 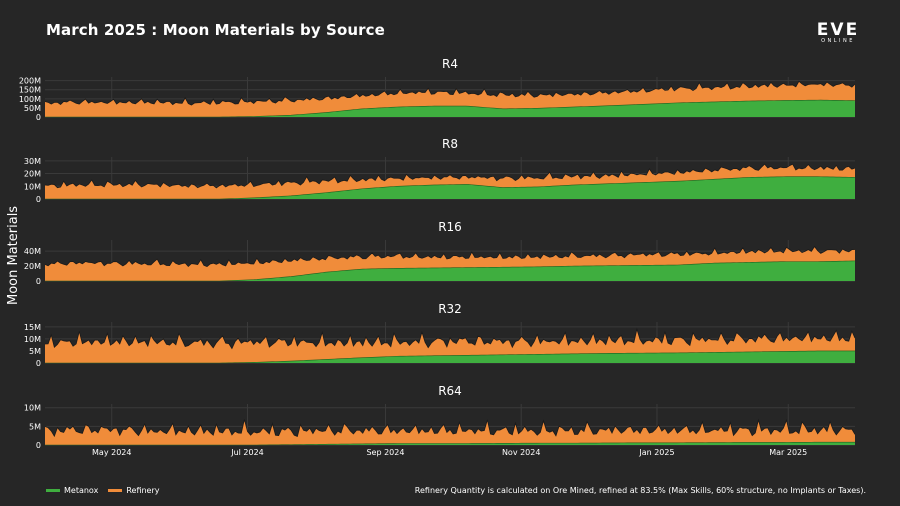 I want to click on xtick-5: Mar 2025, so click(x=788, y=452).